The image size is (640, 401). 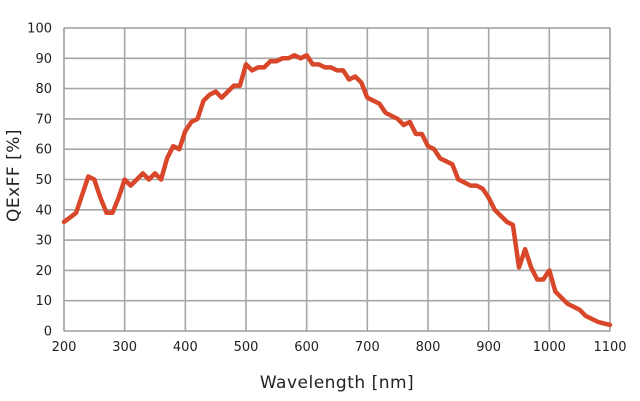 I want to click on x-tick-label: 900, so click(x=488, y=347).